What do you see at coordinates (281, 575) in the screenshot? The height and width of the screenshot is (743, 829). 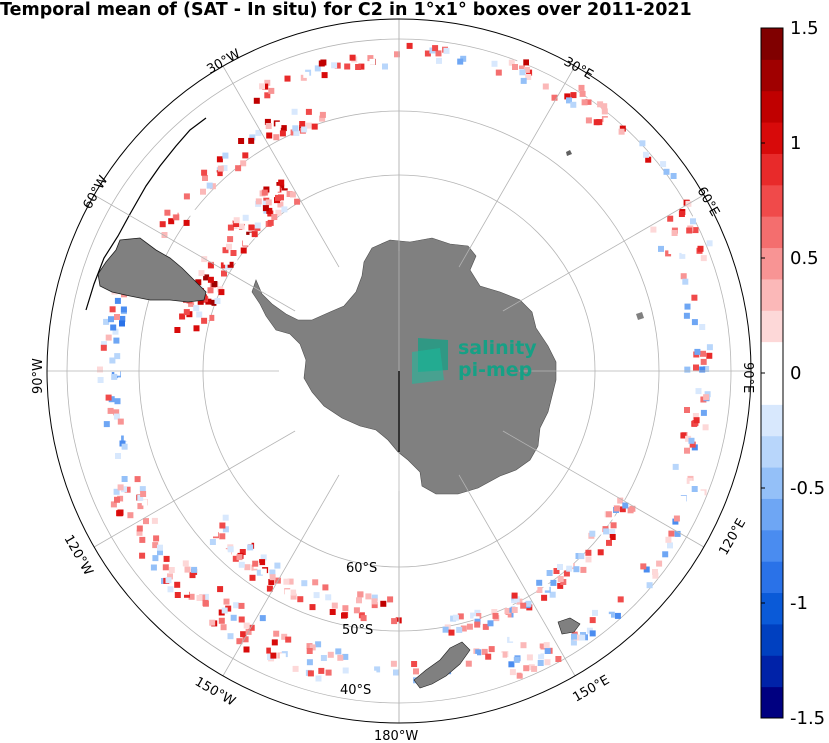 I see `meridian-line` at bounding box center [281, 575].